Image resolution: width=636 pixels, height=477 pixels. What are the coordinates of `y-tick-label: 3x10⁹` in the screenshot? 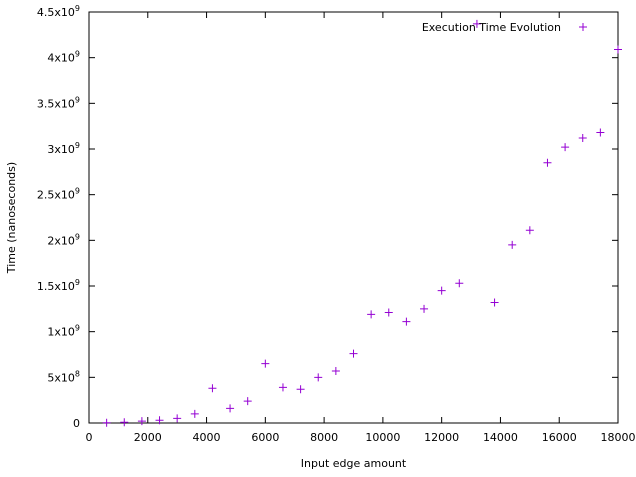 It's located at (63, 148).